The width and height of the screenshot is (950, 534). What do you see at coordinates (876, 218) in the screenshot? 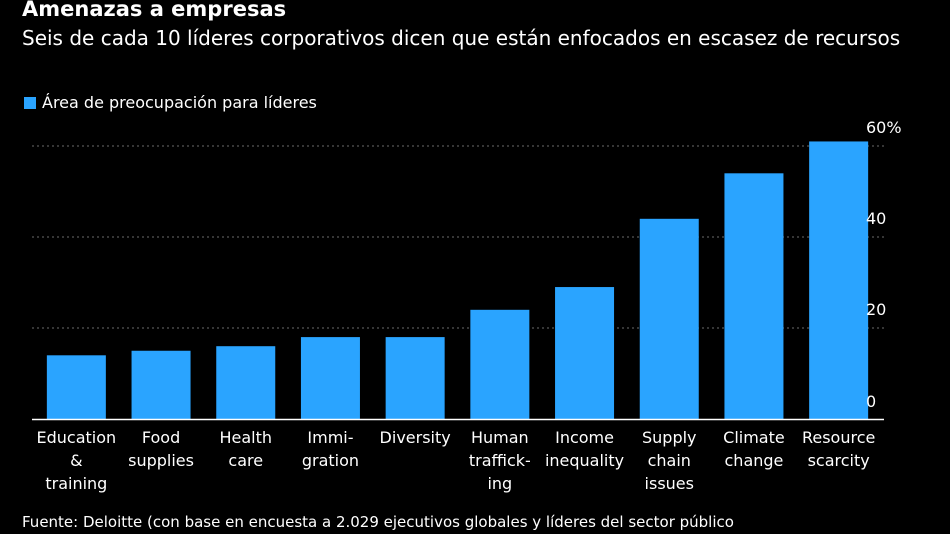
I see `y-tick-label: 40` at bounding box center [876, 218].